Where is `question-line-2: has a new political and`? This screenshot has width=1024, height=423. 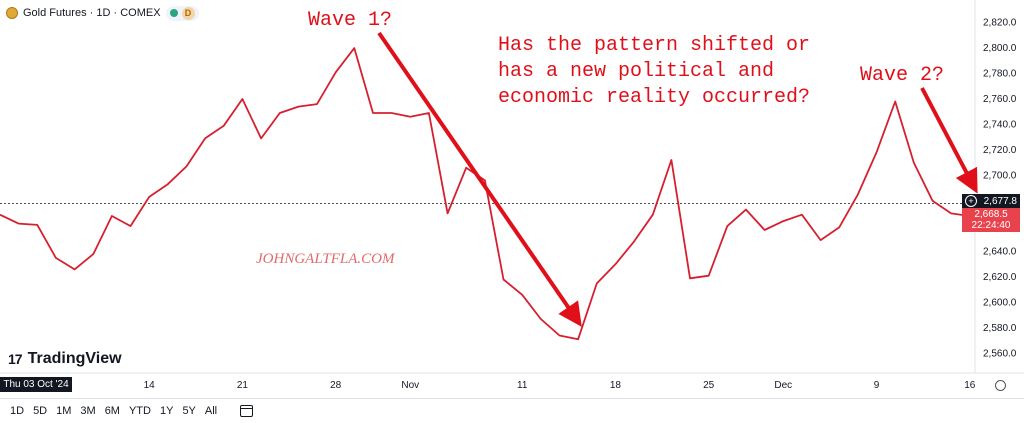 question-line-2: has a new political and is located at coordinates (636, 71).